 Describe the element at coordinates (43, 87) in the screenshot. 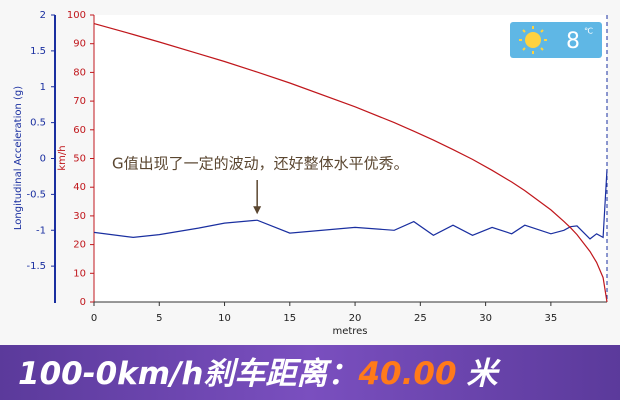

I see `y-tick-label: 1` at that location.